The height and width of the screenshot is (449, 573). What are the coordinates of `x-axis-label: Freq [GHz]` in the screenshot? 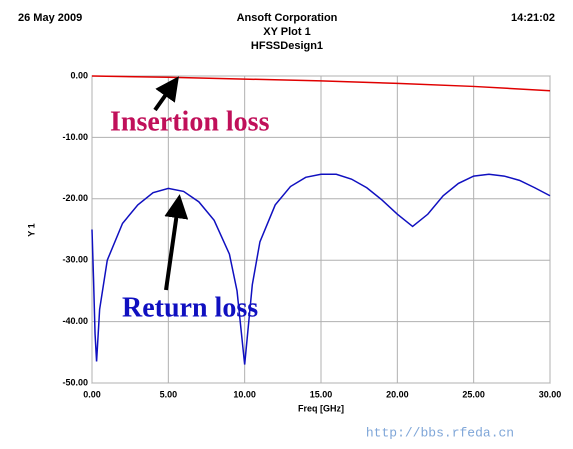 It's located at (321, 408).